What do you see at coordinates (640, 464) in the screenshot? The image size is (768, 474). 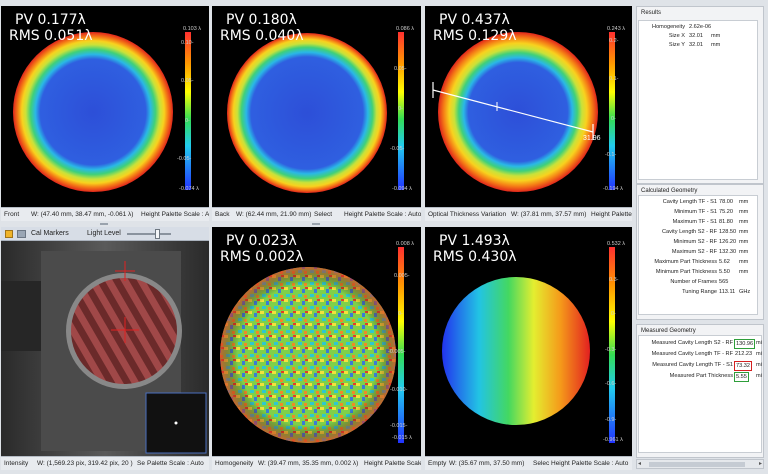 I see `scroll-left-icon: ◂` at bounding box center [640, 464].